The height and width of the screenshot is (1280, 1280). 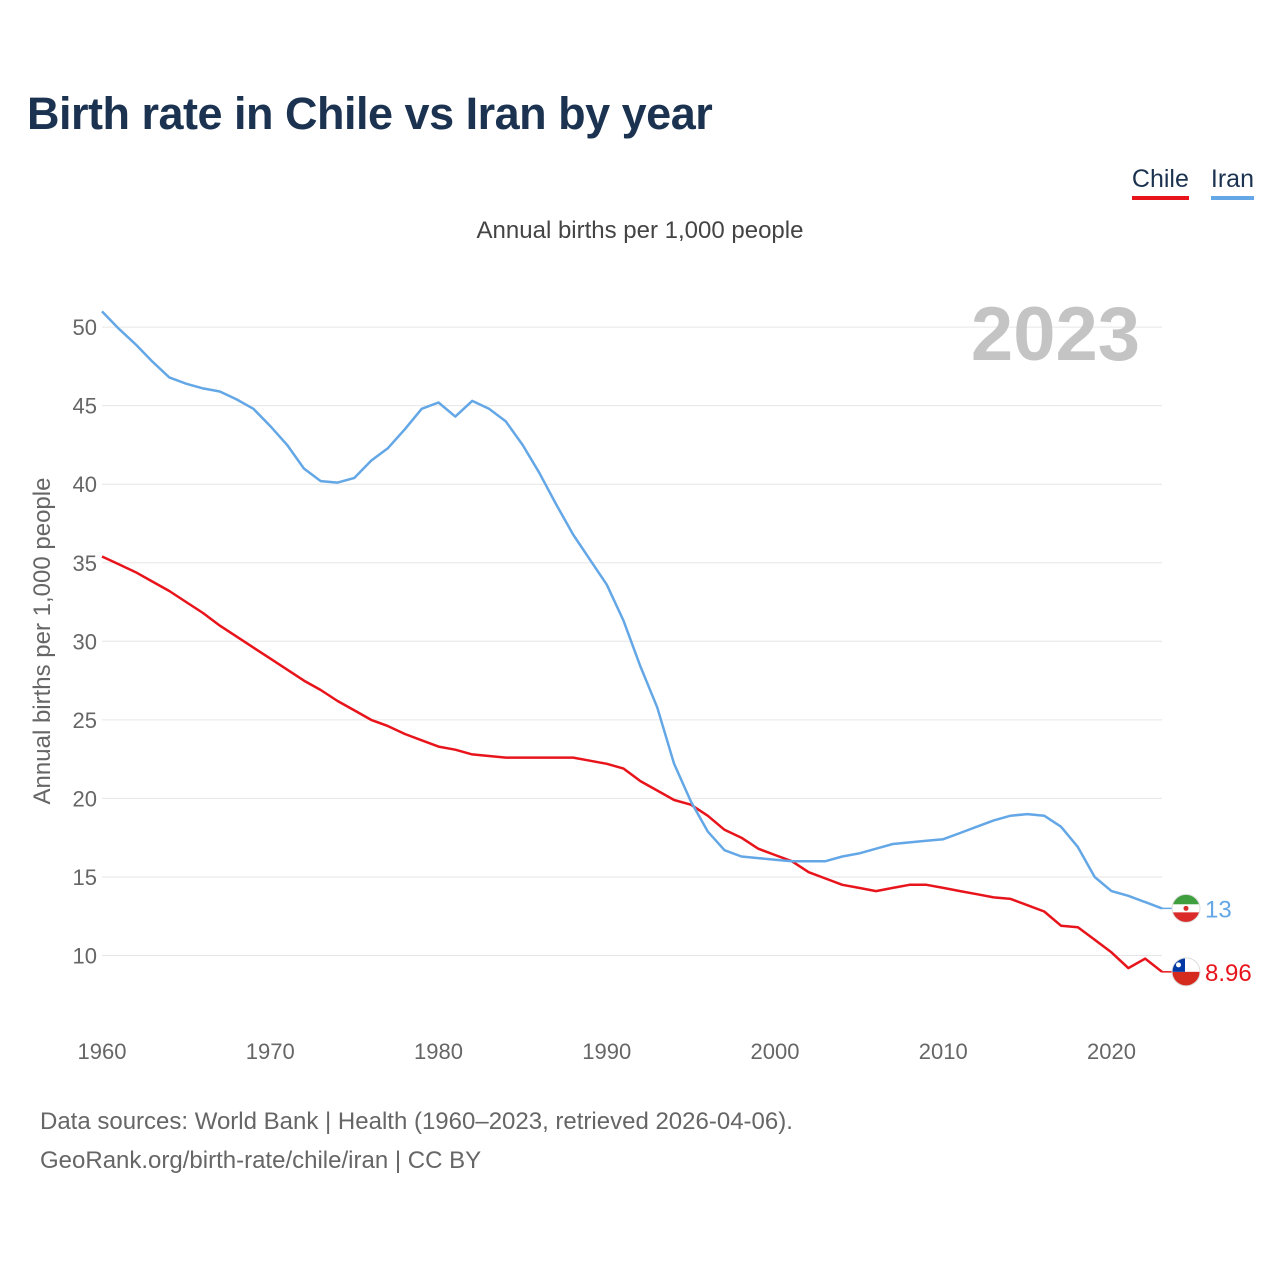 What do you see at coordinates (102, 1051) in the screenshot?
I see `x-tick-label: 1960` at bounding box center [102, 1051].